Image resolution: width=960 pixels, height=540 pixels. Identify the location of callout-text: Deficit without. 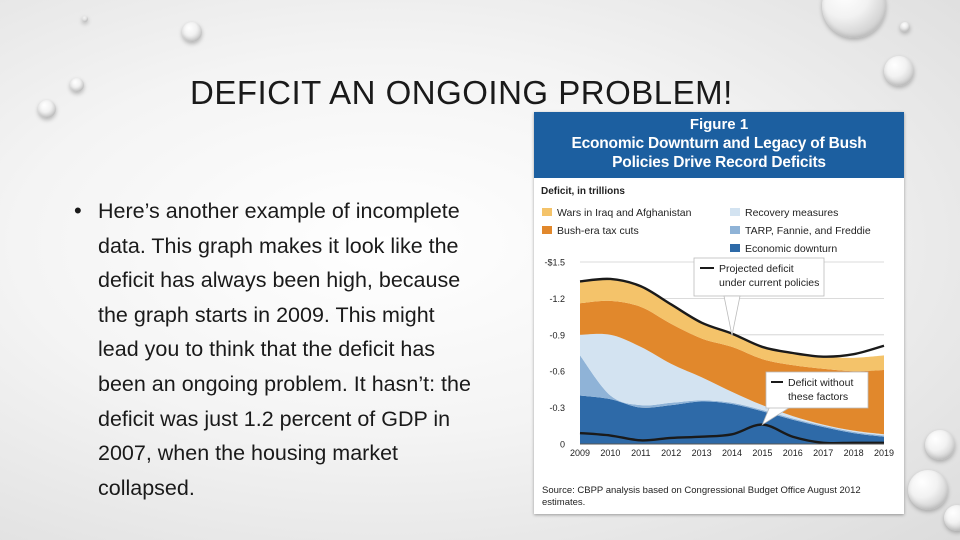
(820, 383).